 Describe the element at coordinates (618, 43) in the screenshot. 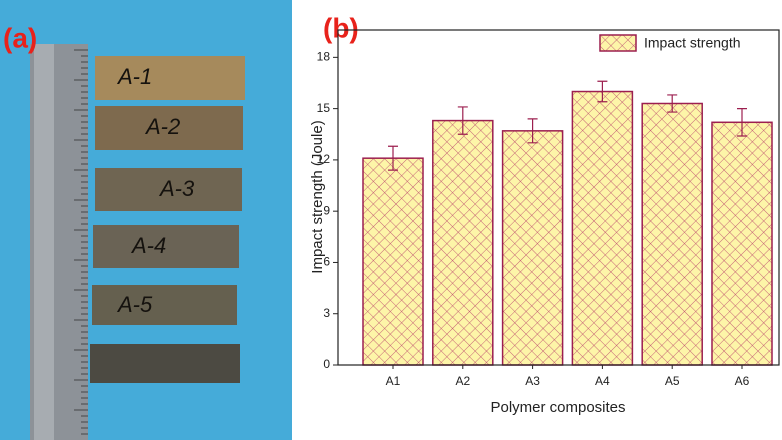

I see `legend-swatch` at that location.